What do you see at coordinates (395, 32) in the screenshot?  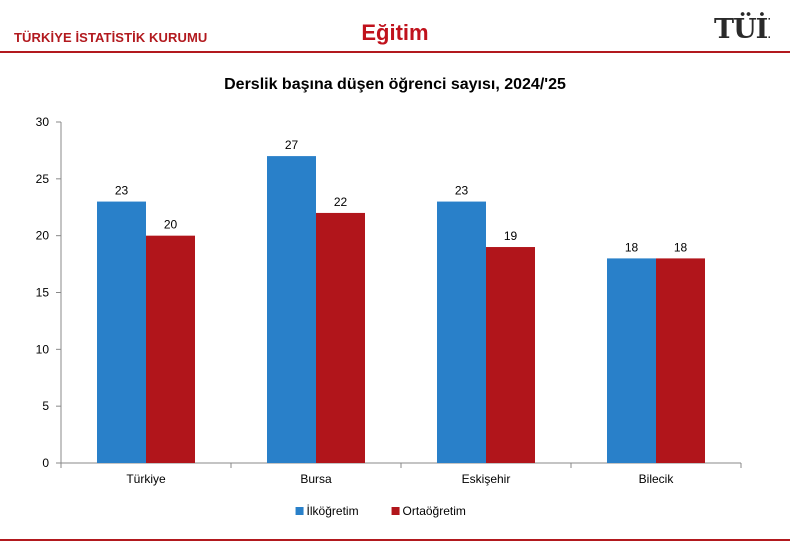 I see `section-title: Eğitim` at bounding box center [395, 32].